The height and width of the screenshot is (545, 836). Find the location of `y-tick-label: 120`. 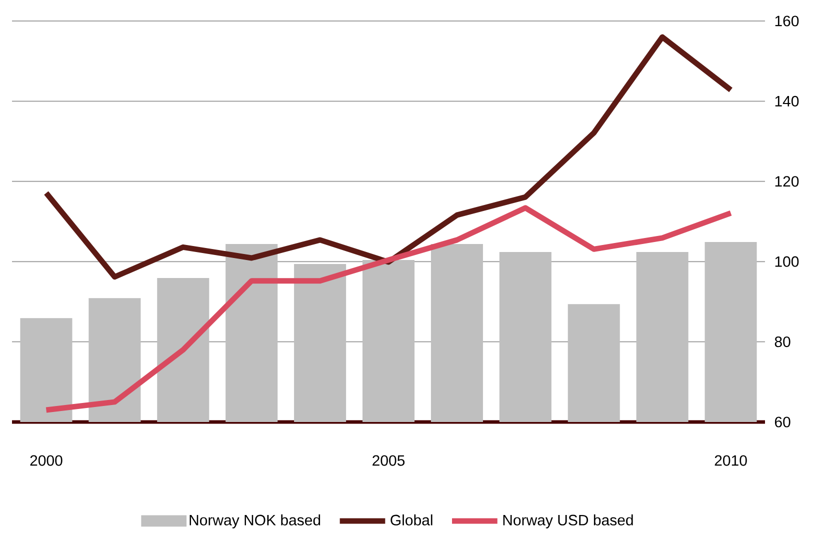

y-tick-label: 120 is located at coordinates (787, 181).